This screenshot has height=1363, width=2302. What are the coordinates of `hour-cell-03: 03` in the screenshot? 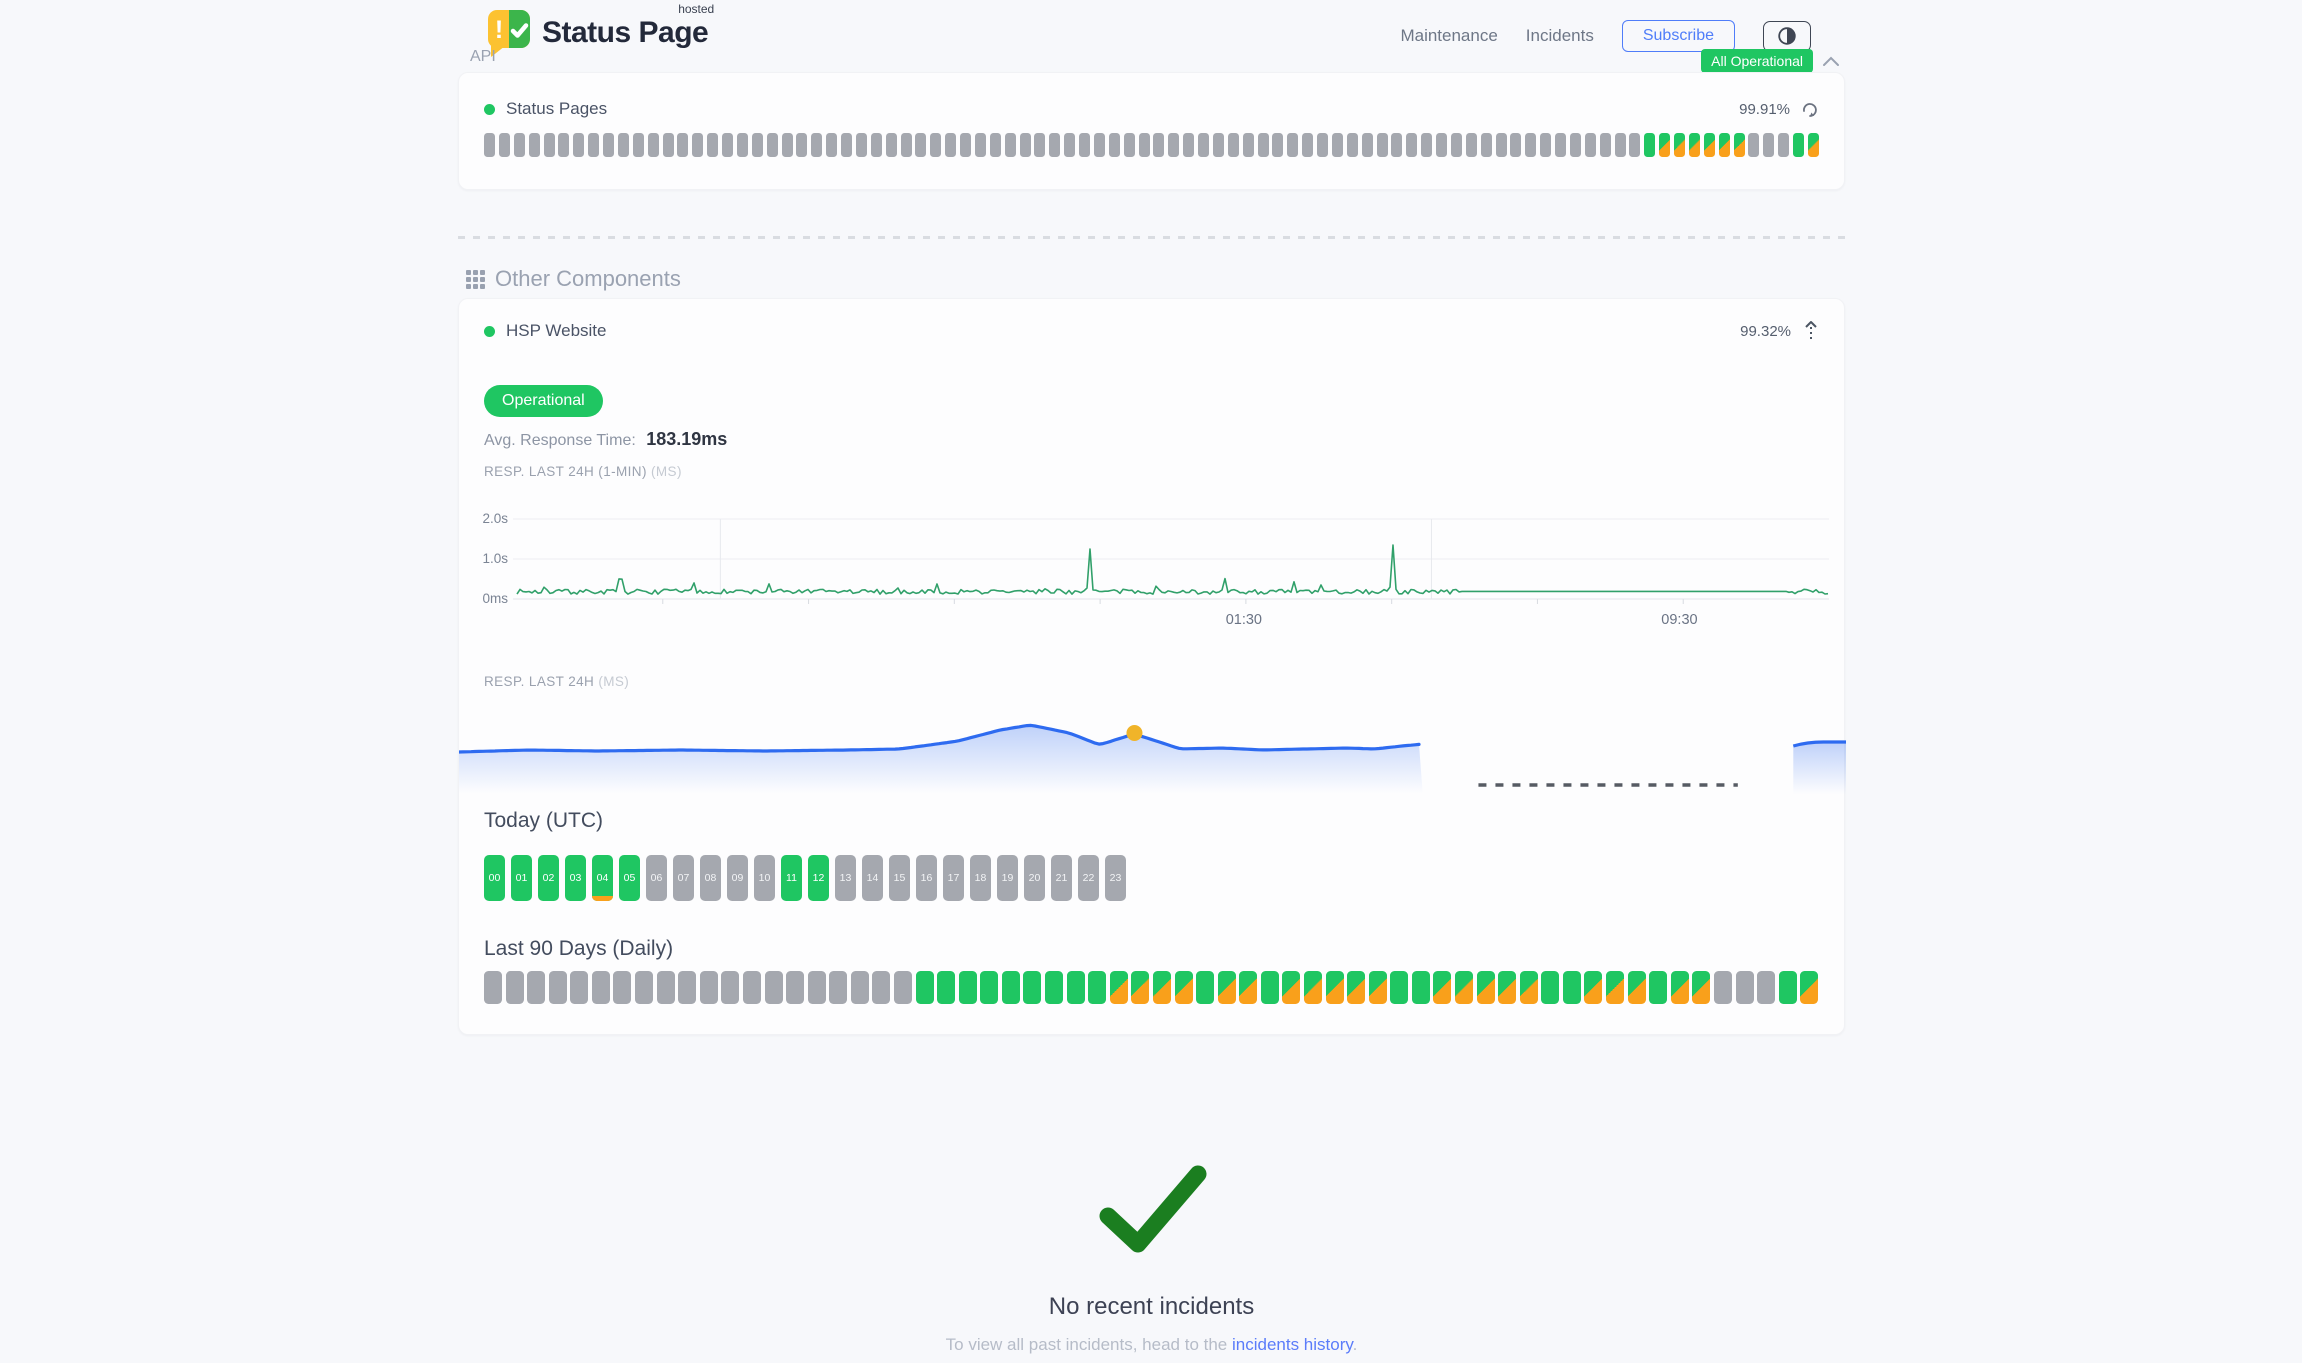 It's located at (575, 878).